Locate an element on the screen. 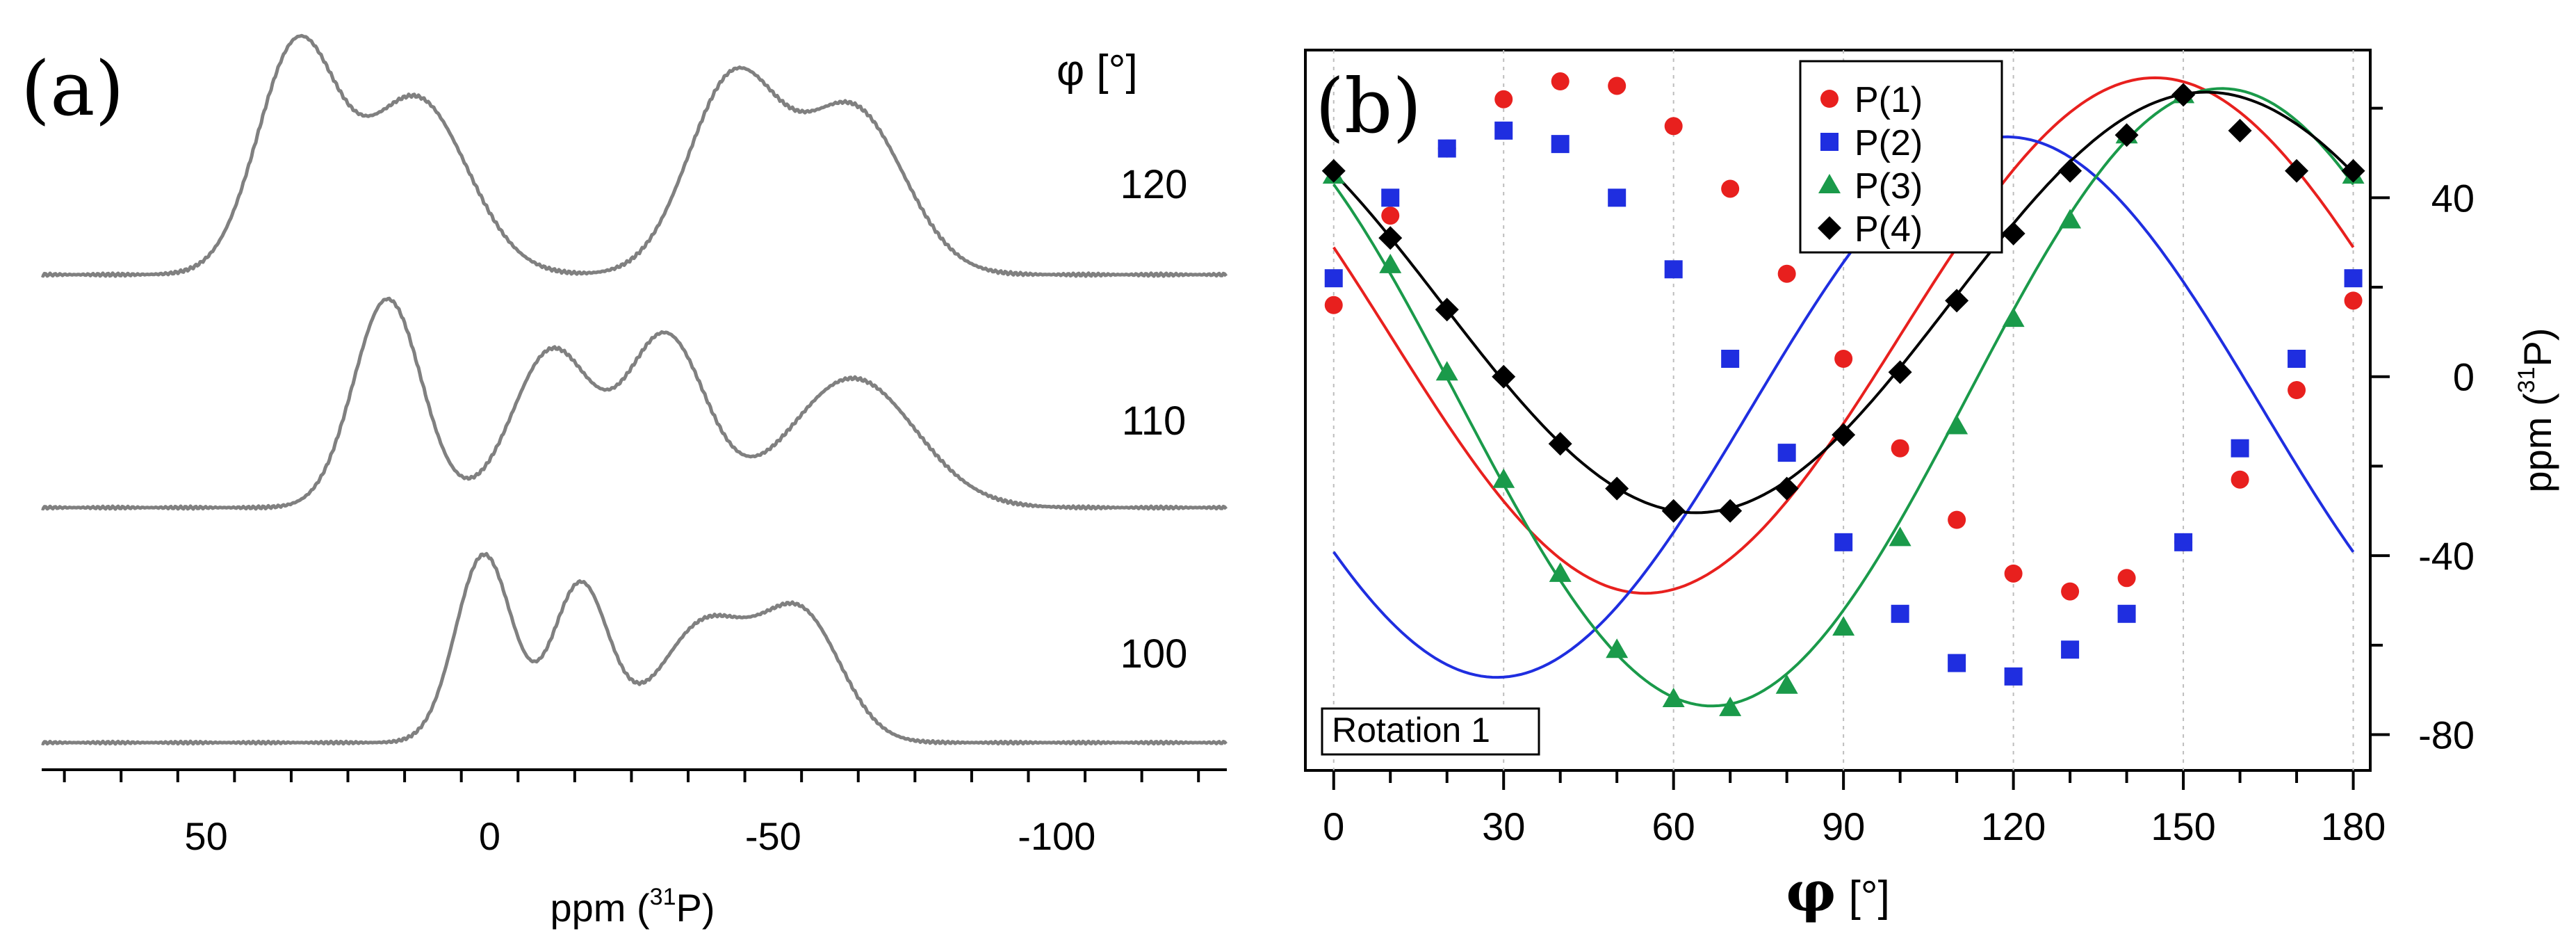 This screenshot has width=2576, height=938. legend-label: P(1) is located at coordinates (1888, 100).